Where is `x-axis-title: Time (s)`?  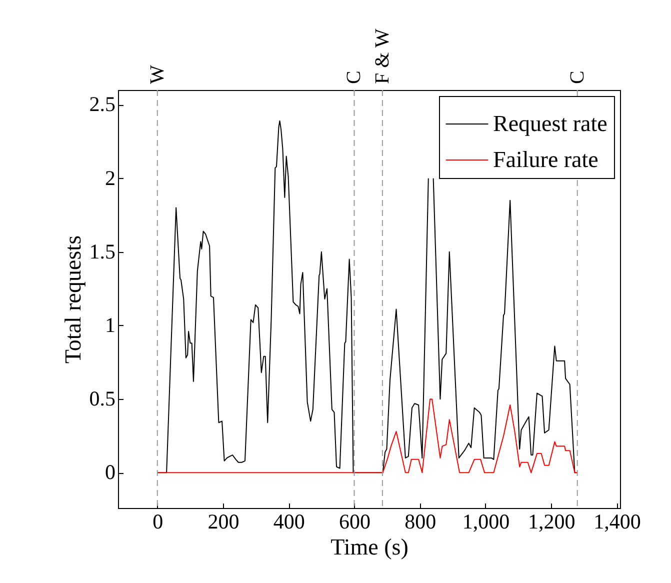 x-axis-title: Time (s) is located at coordinates (369, 547).